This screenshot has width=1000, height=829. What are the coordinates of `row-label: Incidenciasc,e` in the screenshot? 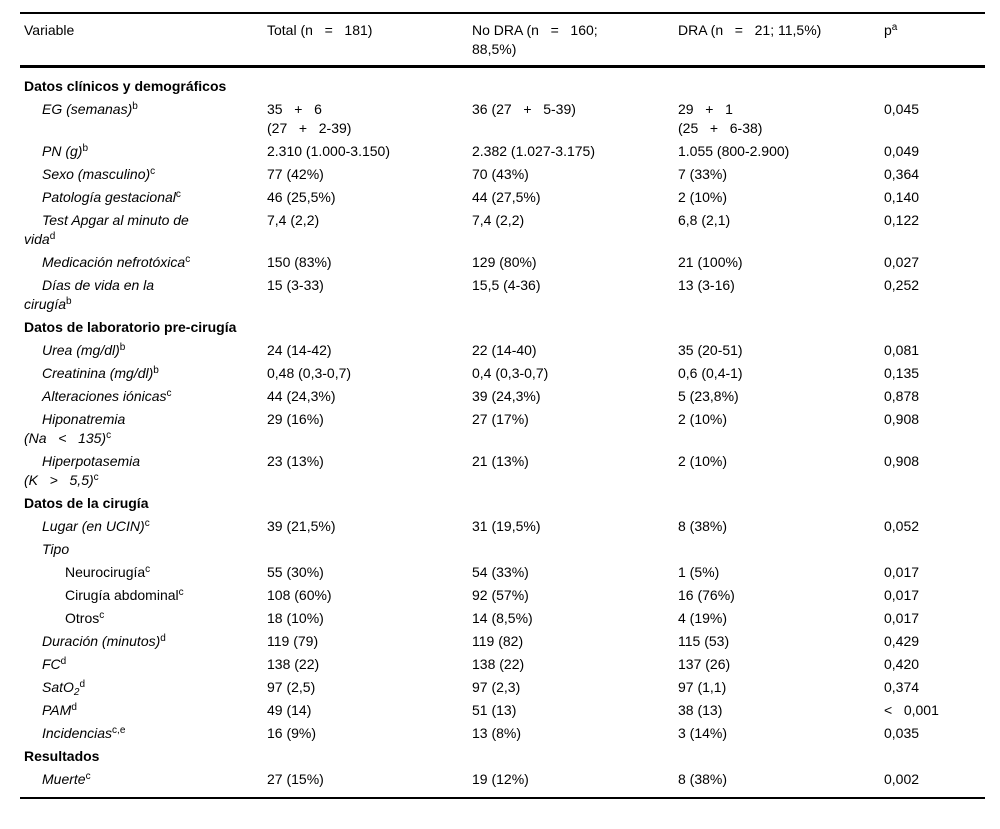 It's located at (143, 733).